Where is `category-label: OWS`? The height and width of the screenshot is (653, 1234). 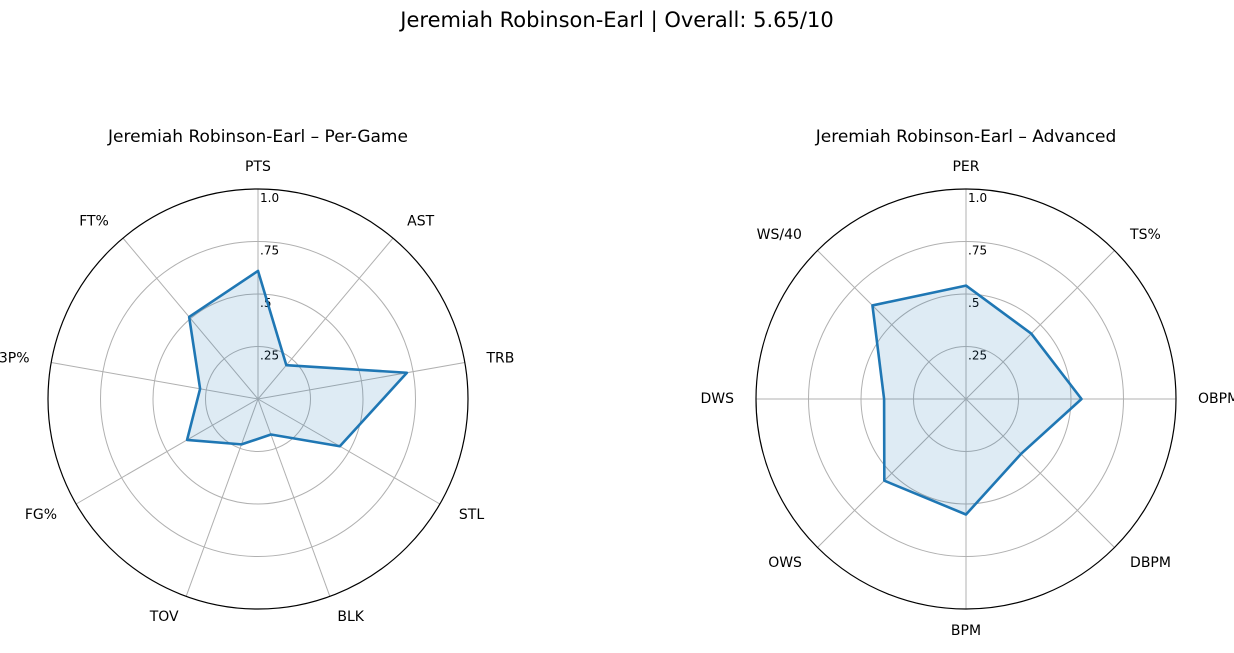 category-label: OWS is located at coordinates (785, 563).